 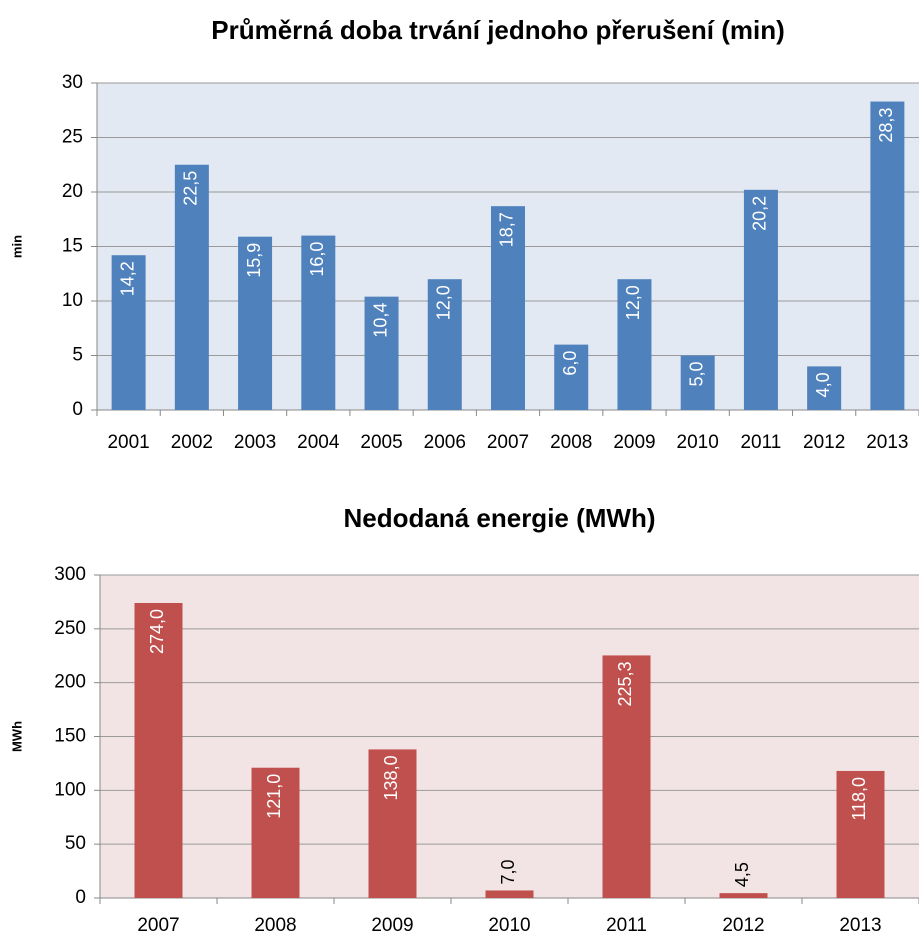 What do you see at coordinates (391, 777) in the screenshot?
I see `value-label: 138,0` at bounding box center [391, 777].